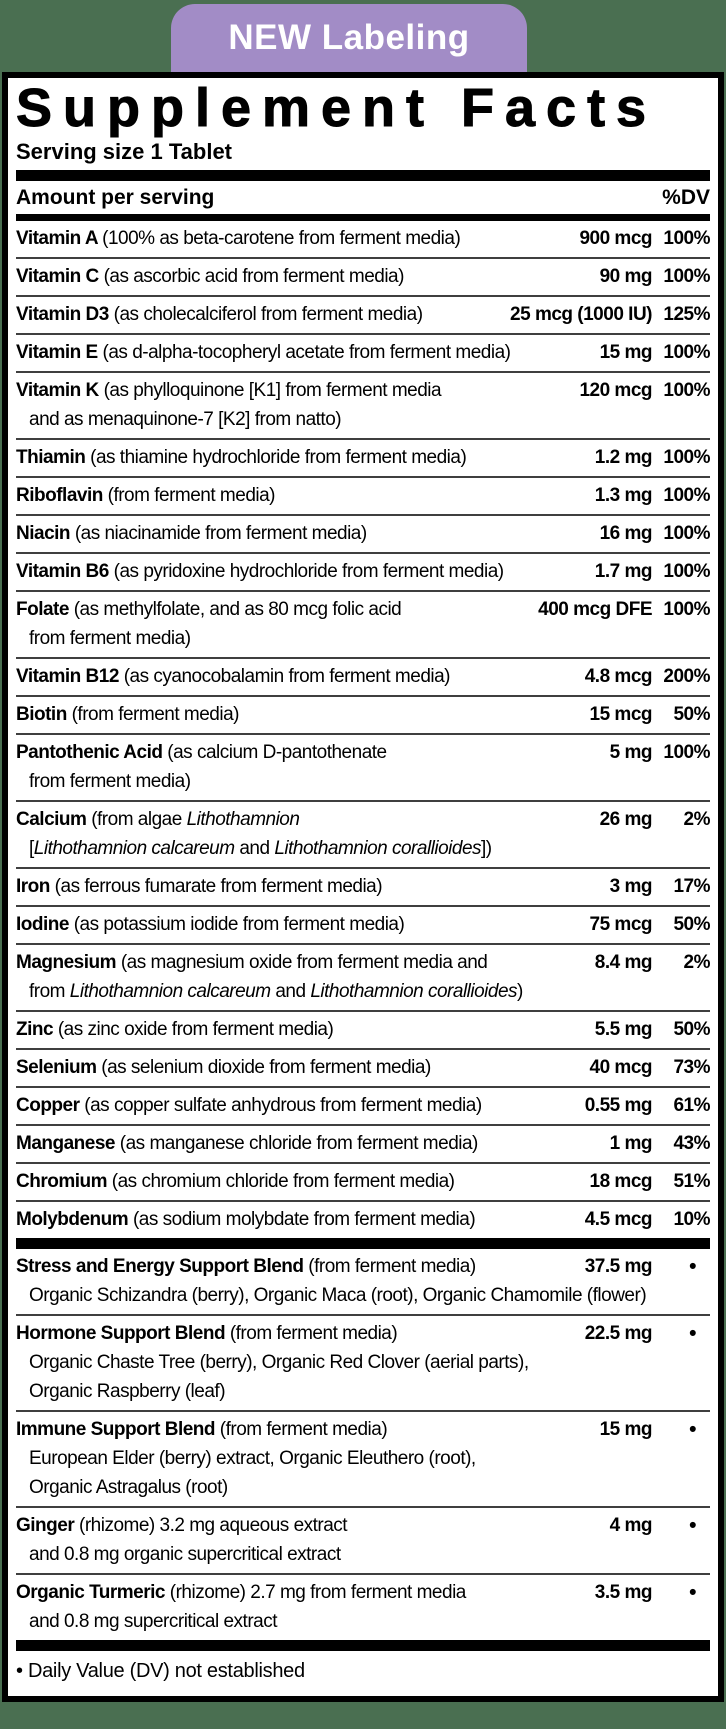  Describe the element at coordinates (631, 1144) in the screenshot. I see `amount-value: 1 mg` at that location.